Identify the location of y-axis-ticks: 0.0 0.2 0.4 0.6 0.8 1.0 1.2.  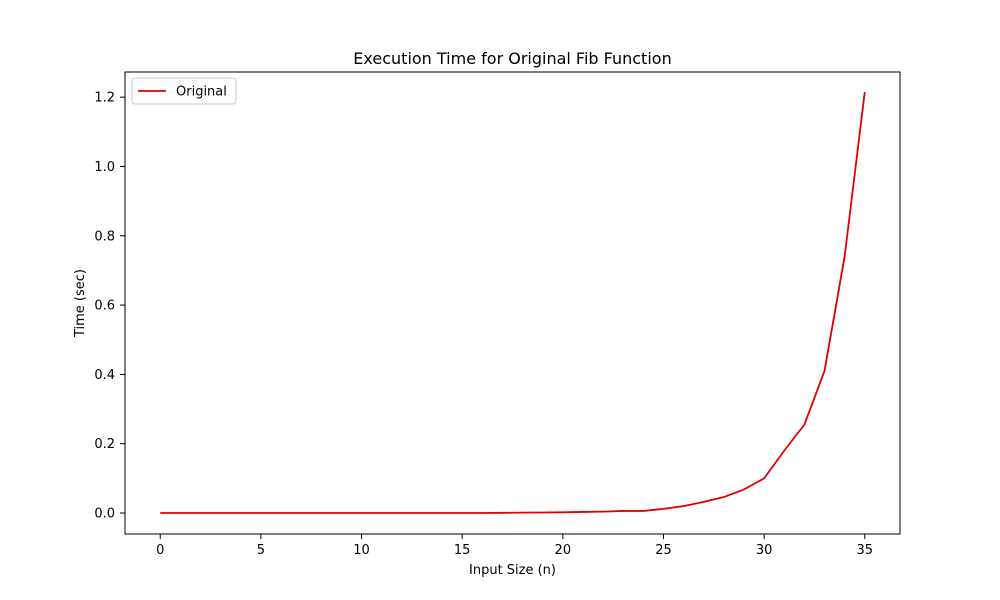
(109, 306).